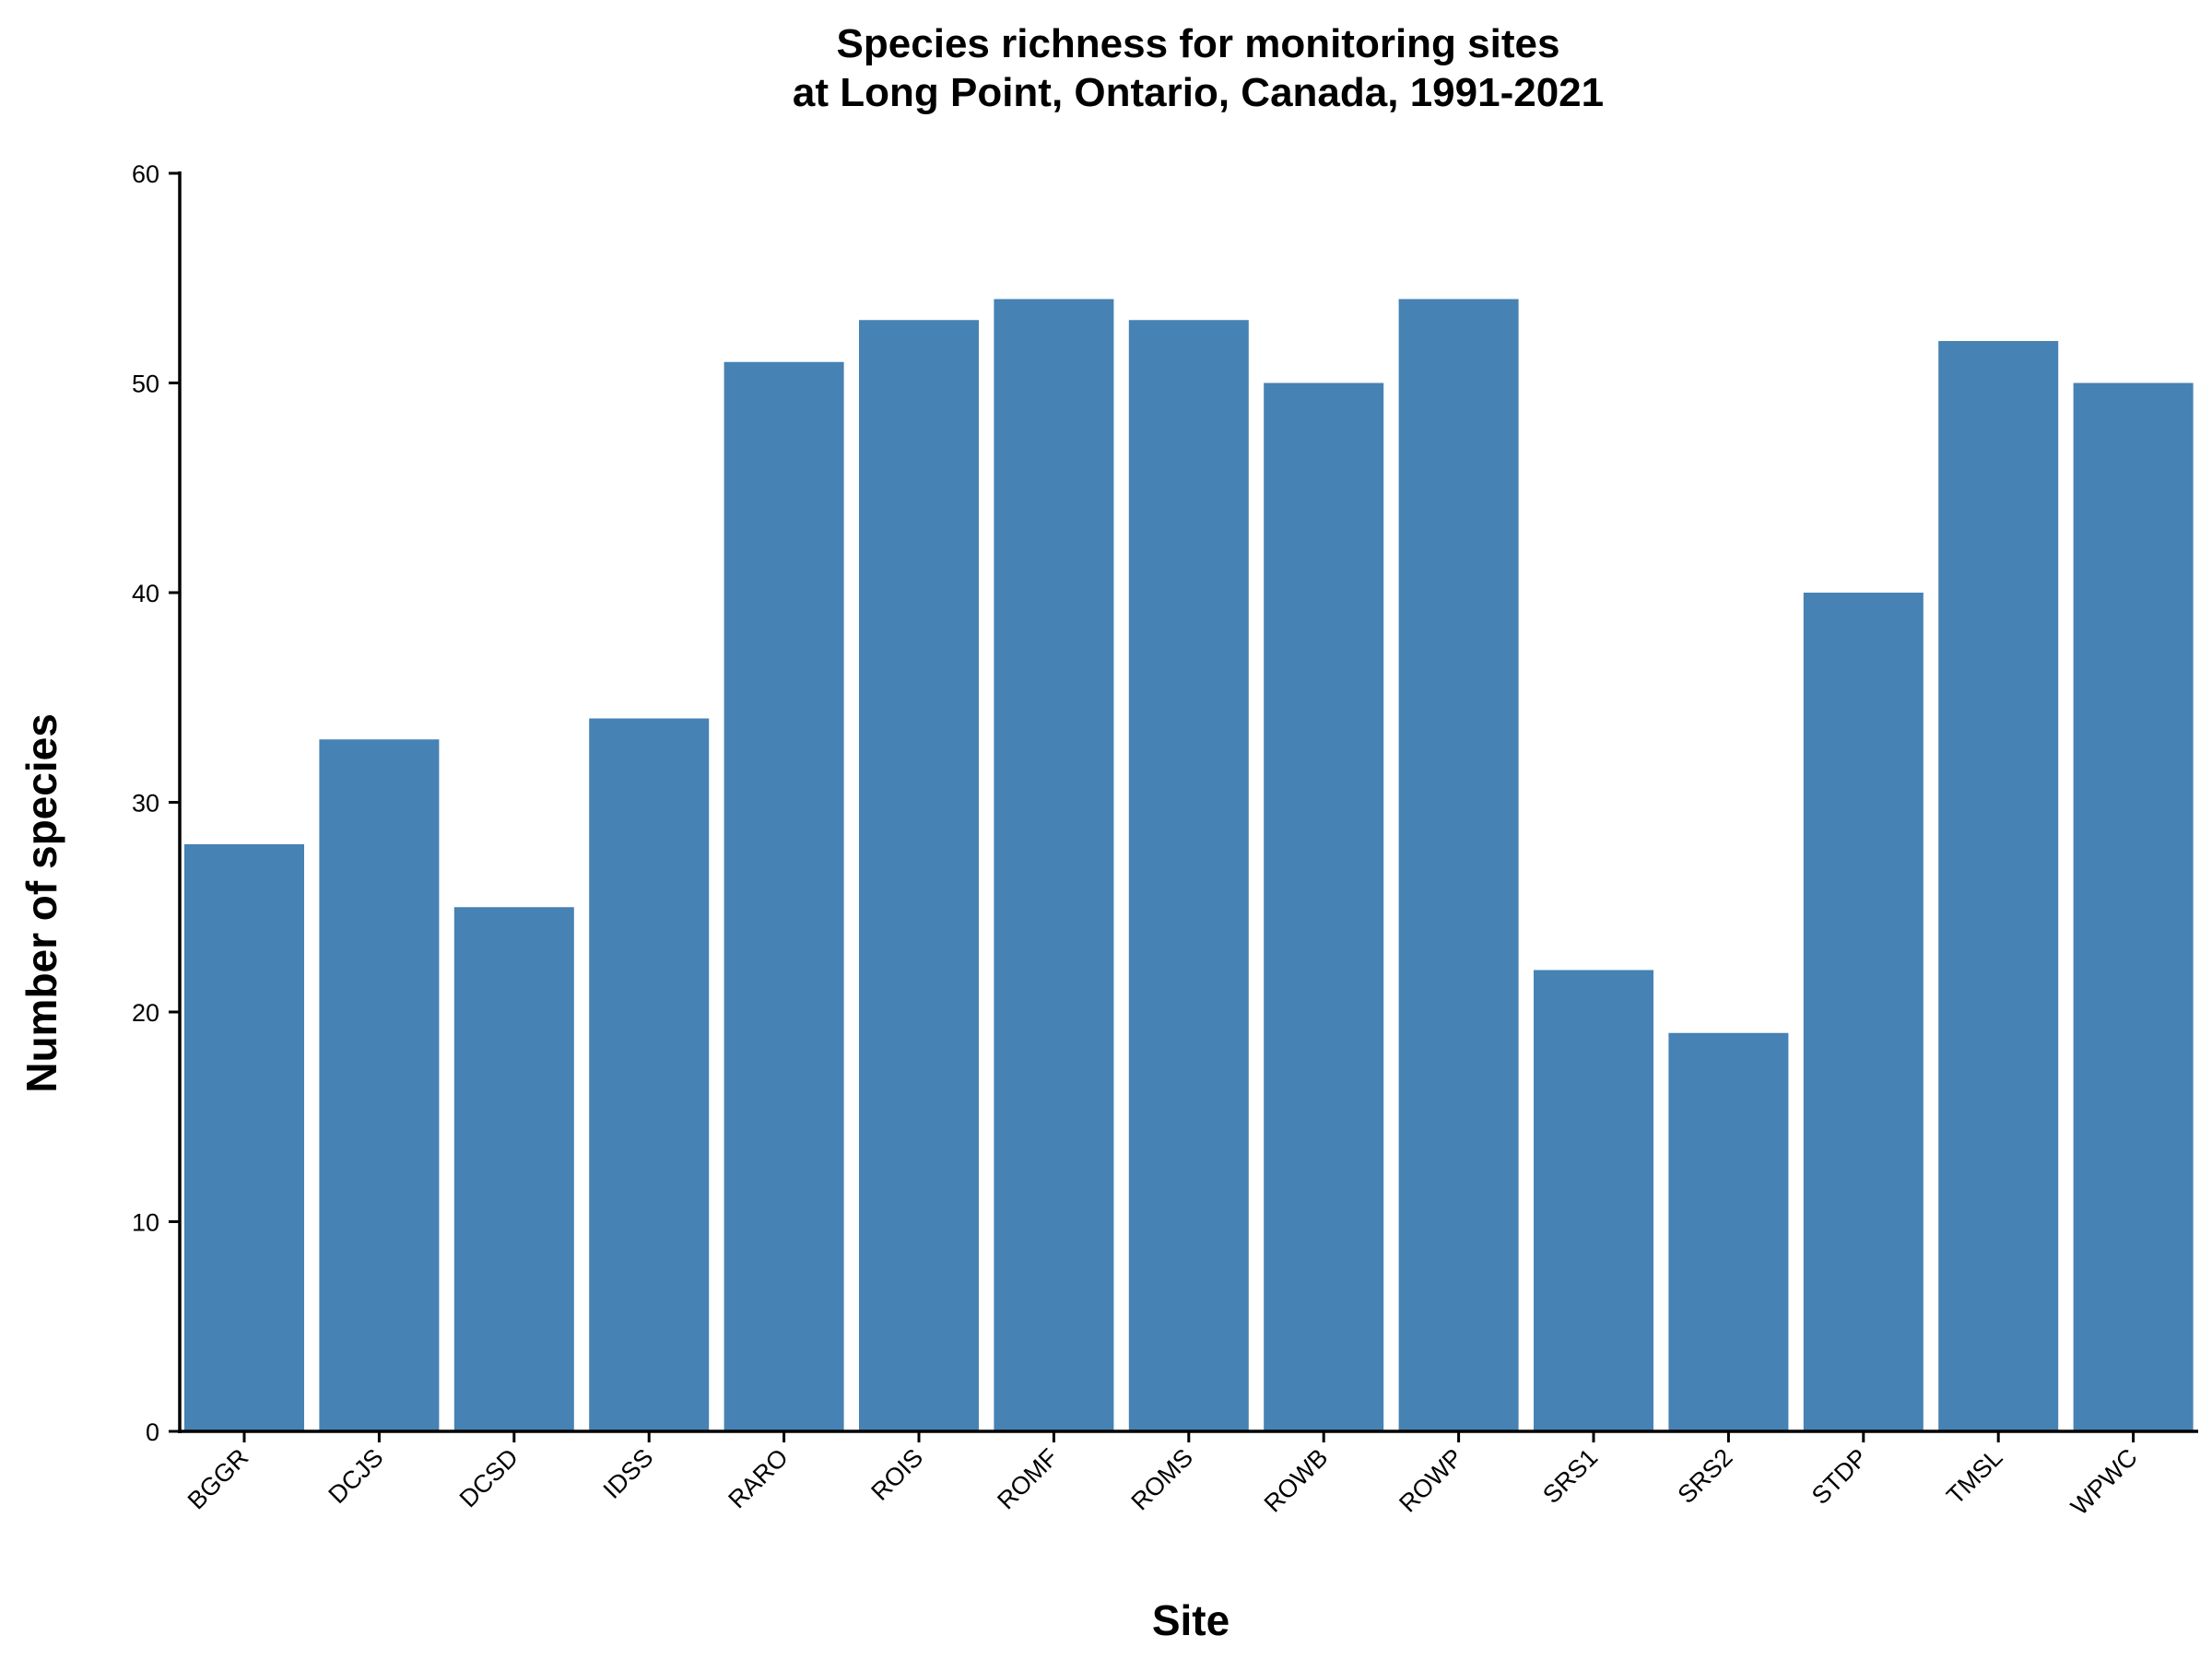 The image size is (2212, 1659). What do you see at coordinates (1188, 875) in the screenshot?
I see `bar-roms` at bounding box center [1188, 875].